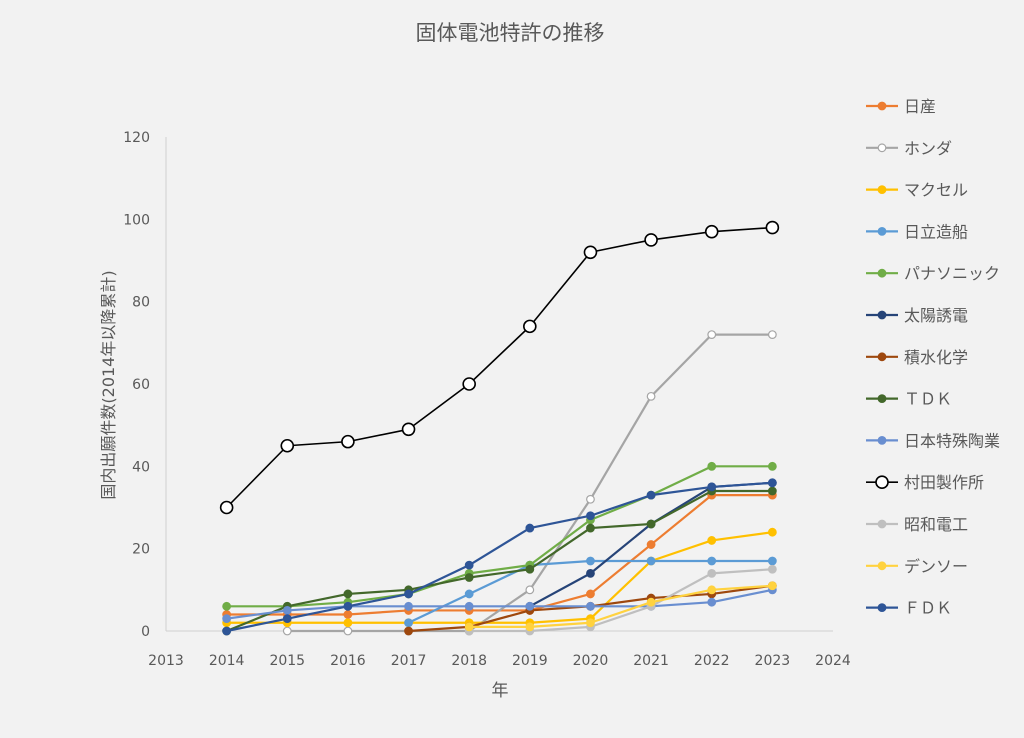 The image size is (1024, 738). I want to click on legend-item: ホンダ, so click(909, 148).